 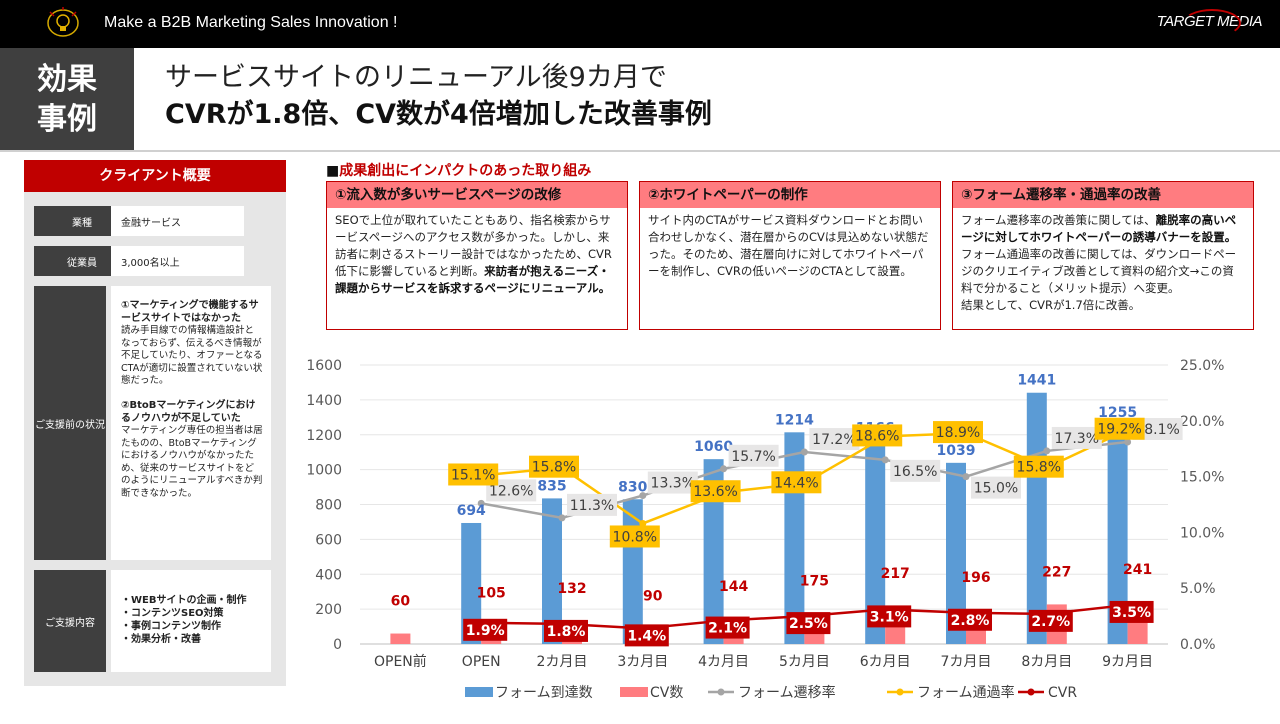 I want to click on y-right-tick-label: 10.0%, so click(x=1202, y=533).